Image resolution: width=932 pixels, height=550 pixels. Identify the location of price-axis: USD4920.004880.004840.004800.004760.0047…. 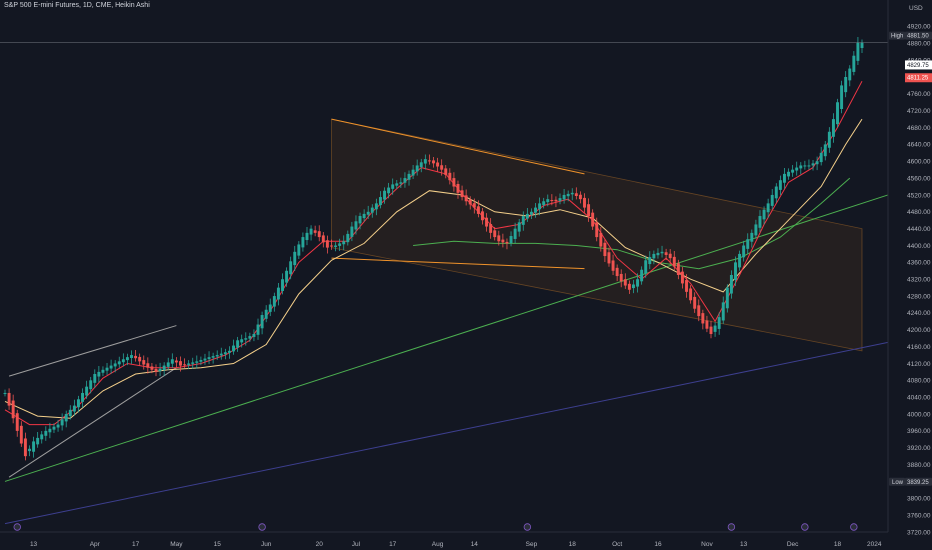
(909, 275).